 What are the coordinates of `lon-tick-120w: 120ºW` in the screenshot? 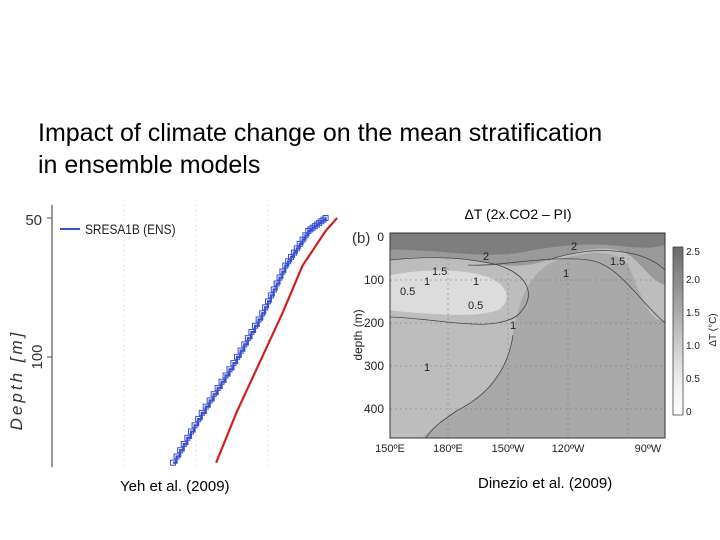 It's located at (568, 449).